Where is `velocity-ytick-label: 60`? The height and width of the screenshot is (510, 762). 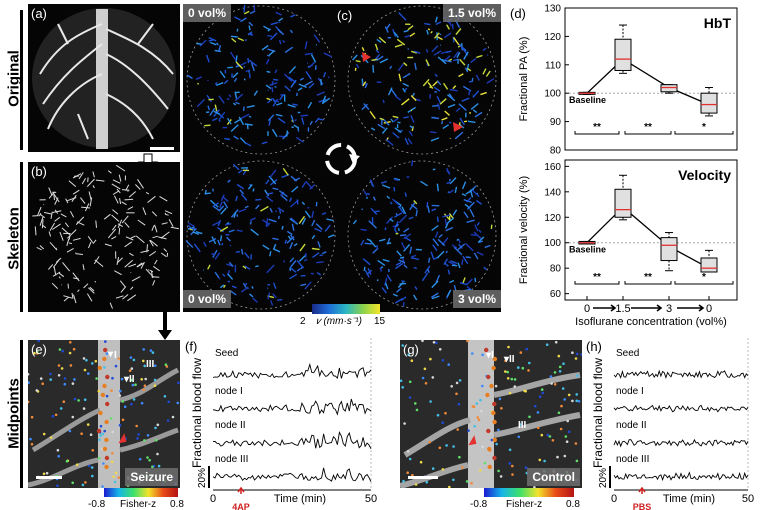
velocity-ytick-label: 60 is located at coordinates (556, 294).